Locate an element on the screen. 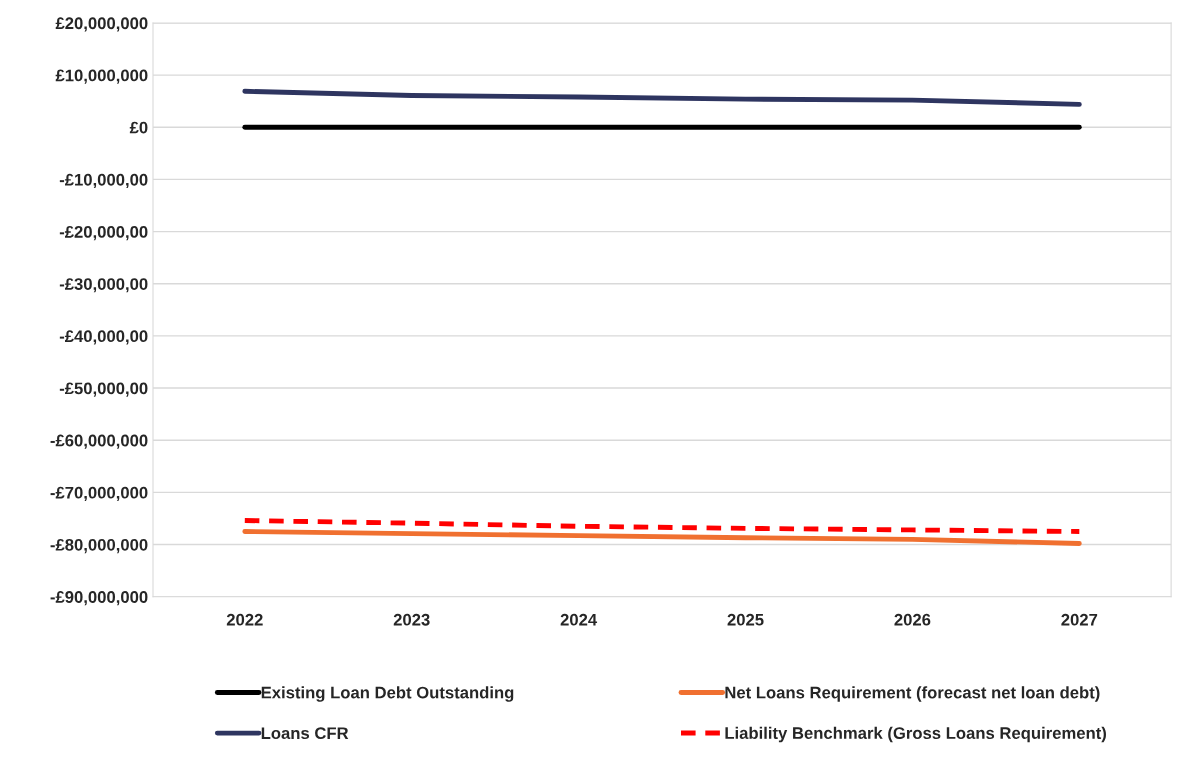  y-tick-label: -£70,000,000 is located at coordinates (99, 493).